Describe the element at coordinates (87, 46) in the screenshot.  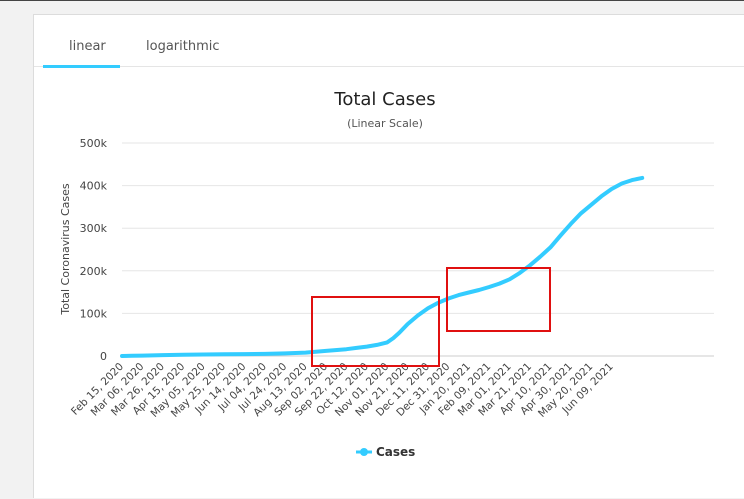
I see `tab-linear: linear` at that location.